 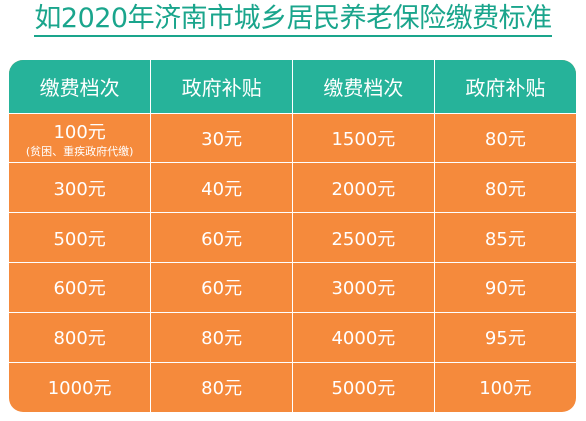 What do you see at coordinates (363, 337) in the screenshot?
I see `cell-tier-2: 4000元` at bounding box center [363, 337].